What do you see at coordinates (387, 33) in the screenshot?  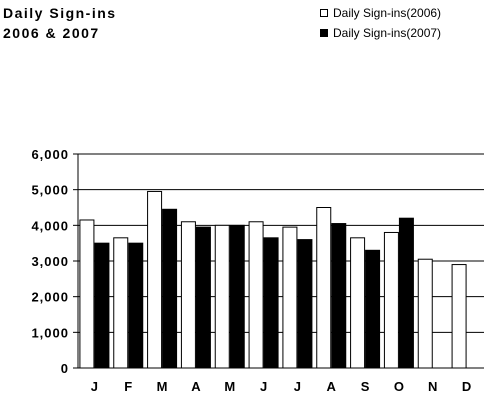 I see `legend-label-2007: Daily Sign-ins(2007)` at bounding box center [387, 33].